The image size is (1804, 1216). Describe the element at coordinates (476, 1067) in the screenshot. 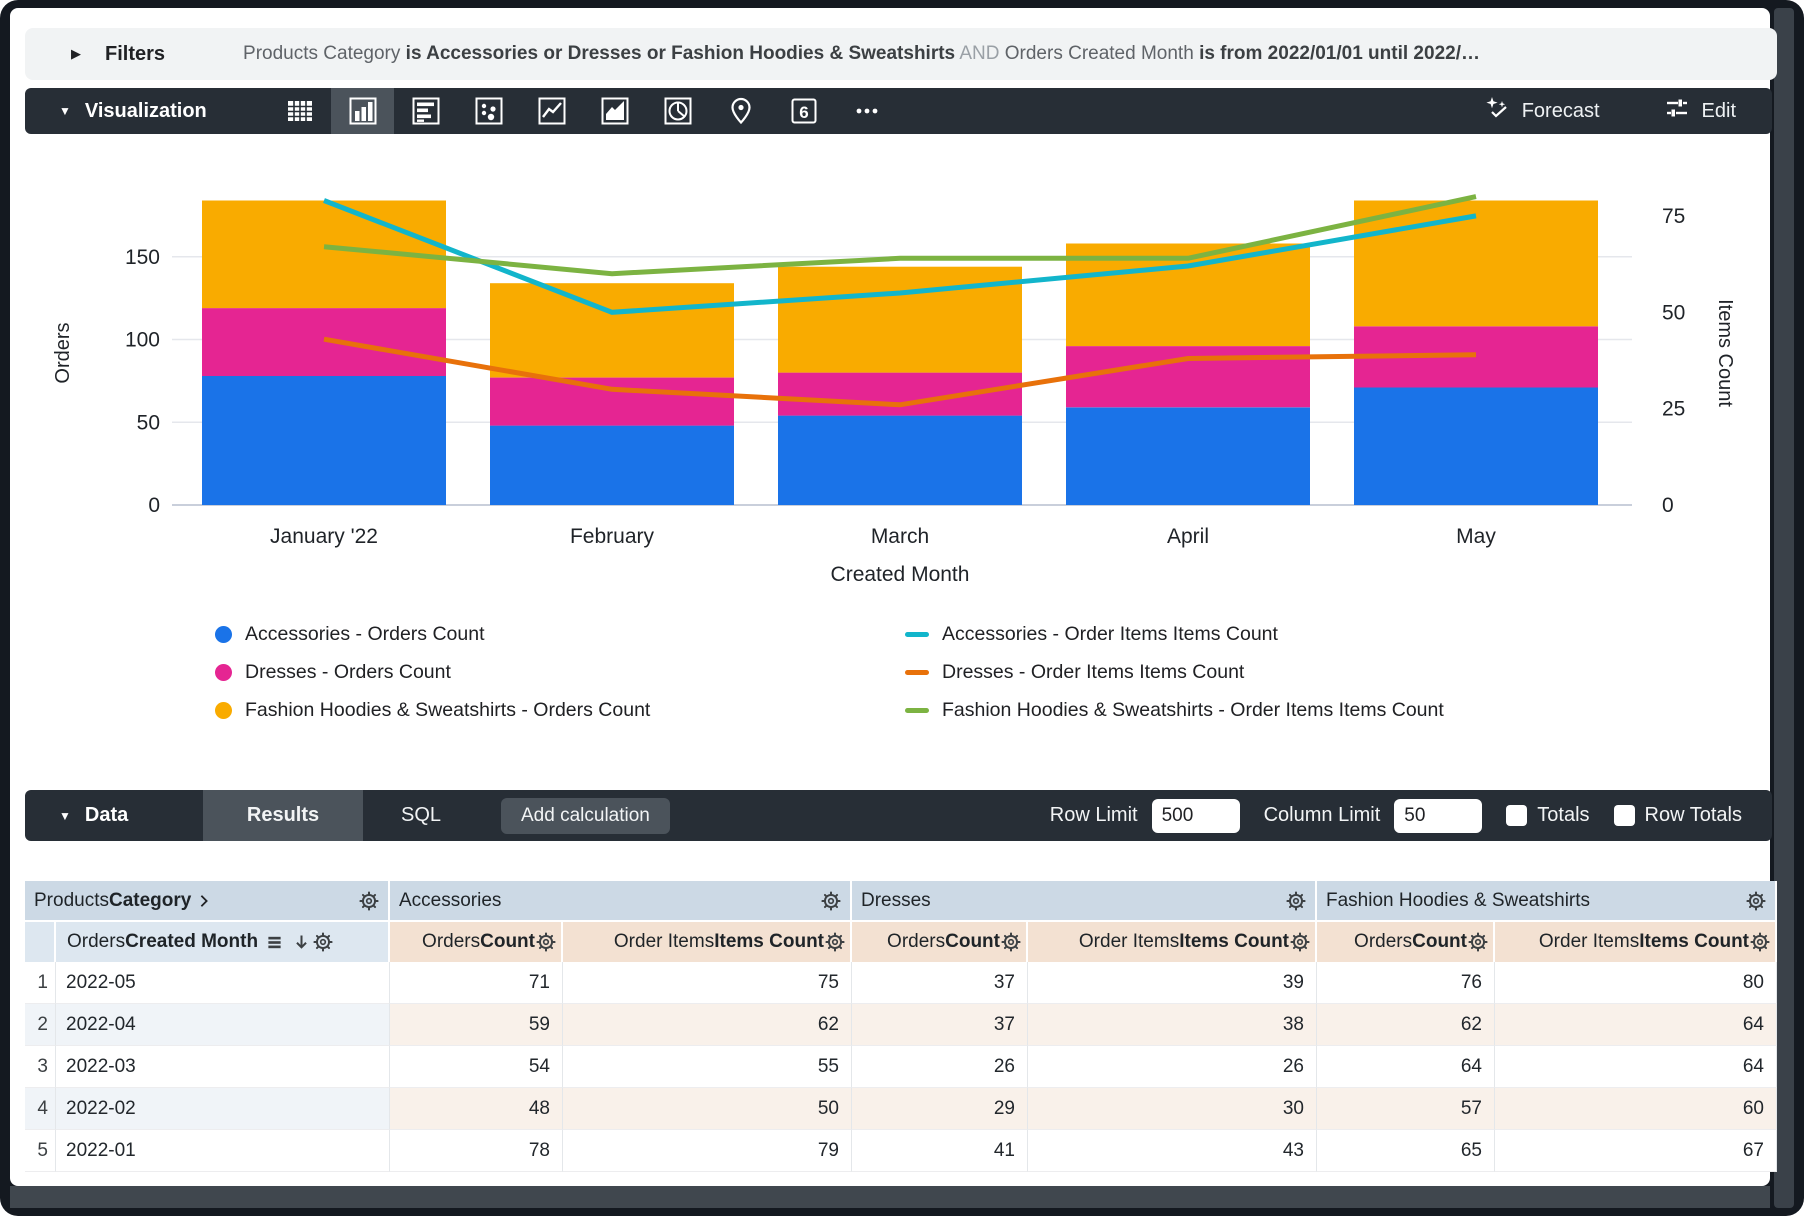

I see `measure-cell: 54` at that location.